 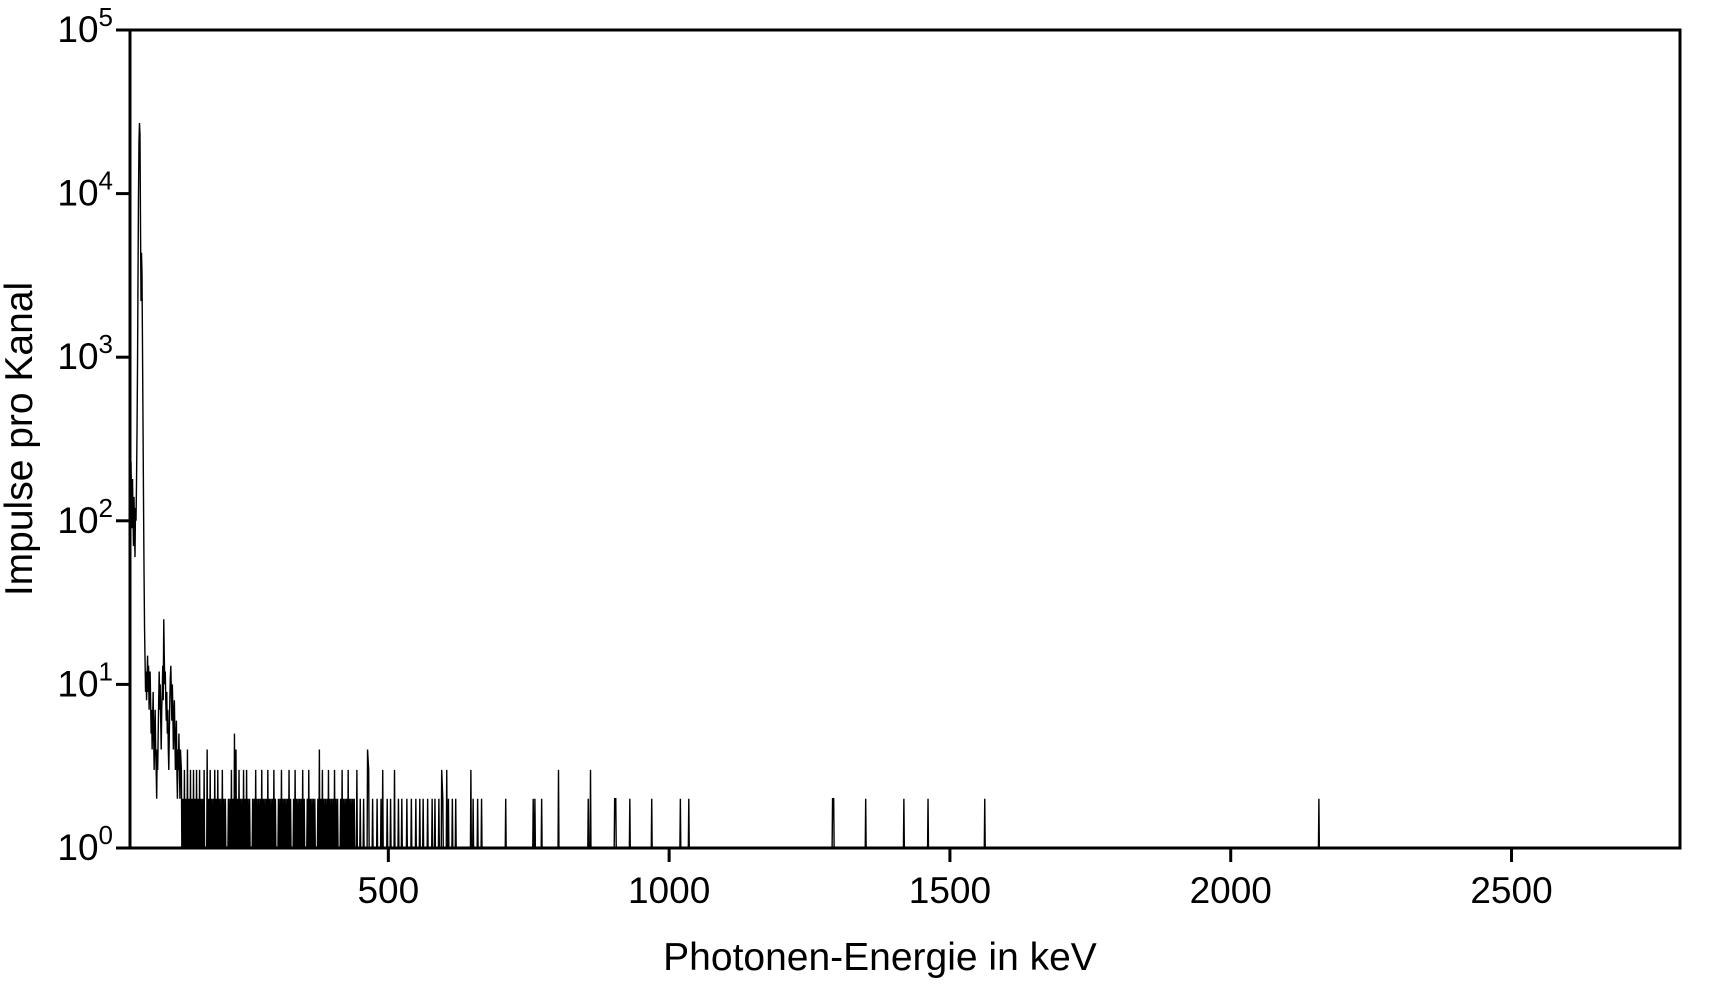 What do you see at coordinates (85, 517) in the screenshot?
I see `y-tick-label: 10²` at bounding box center [85, 517].